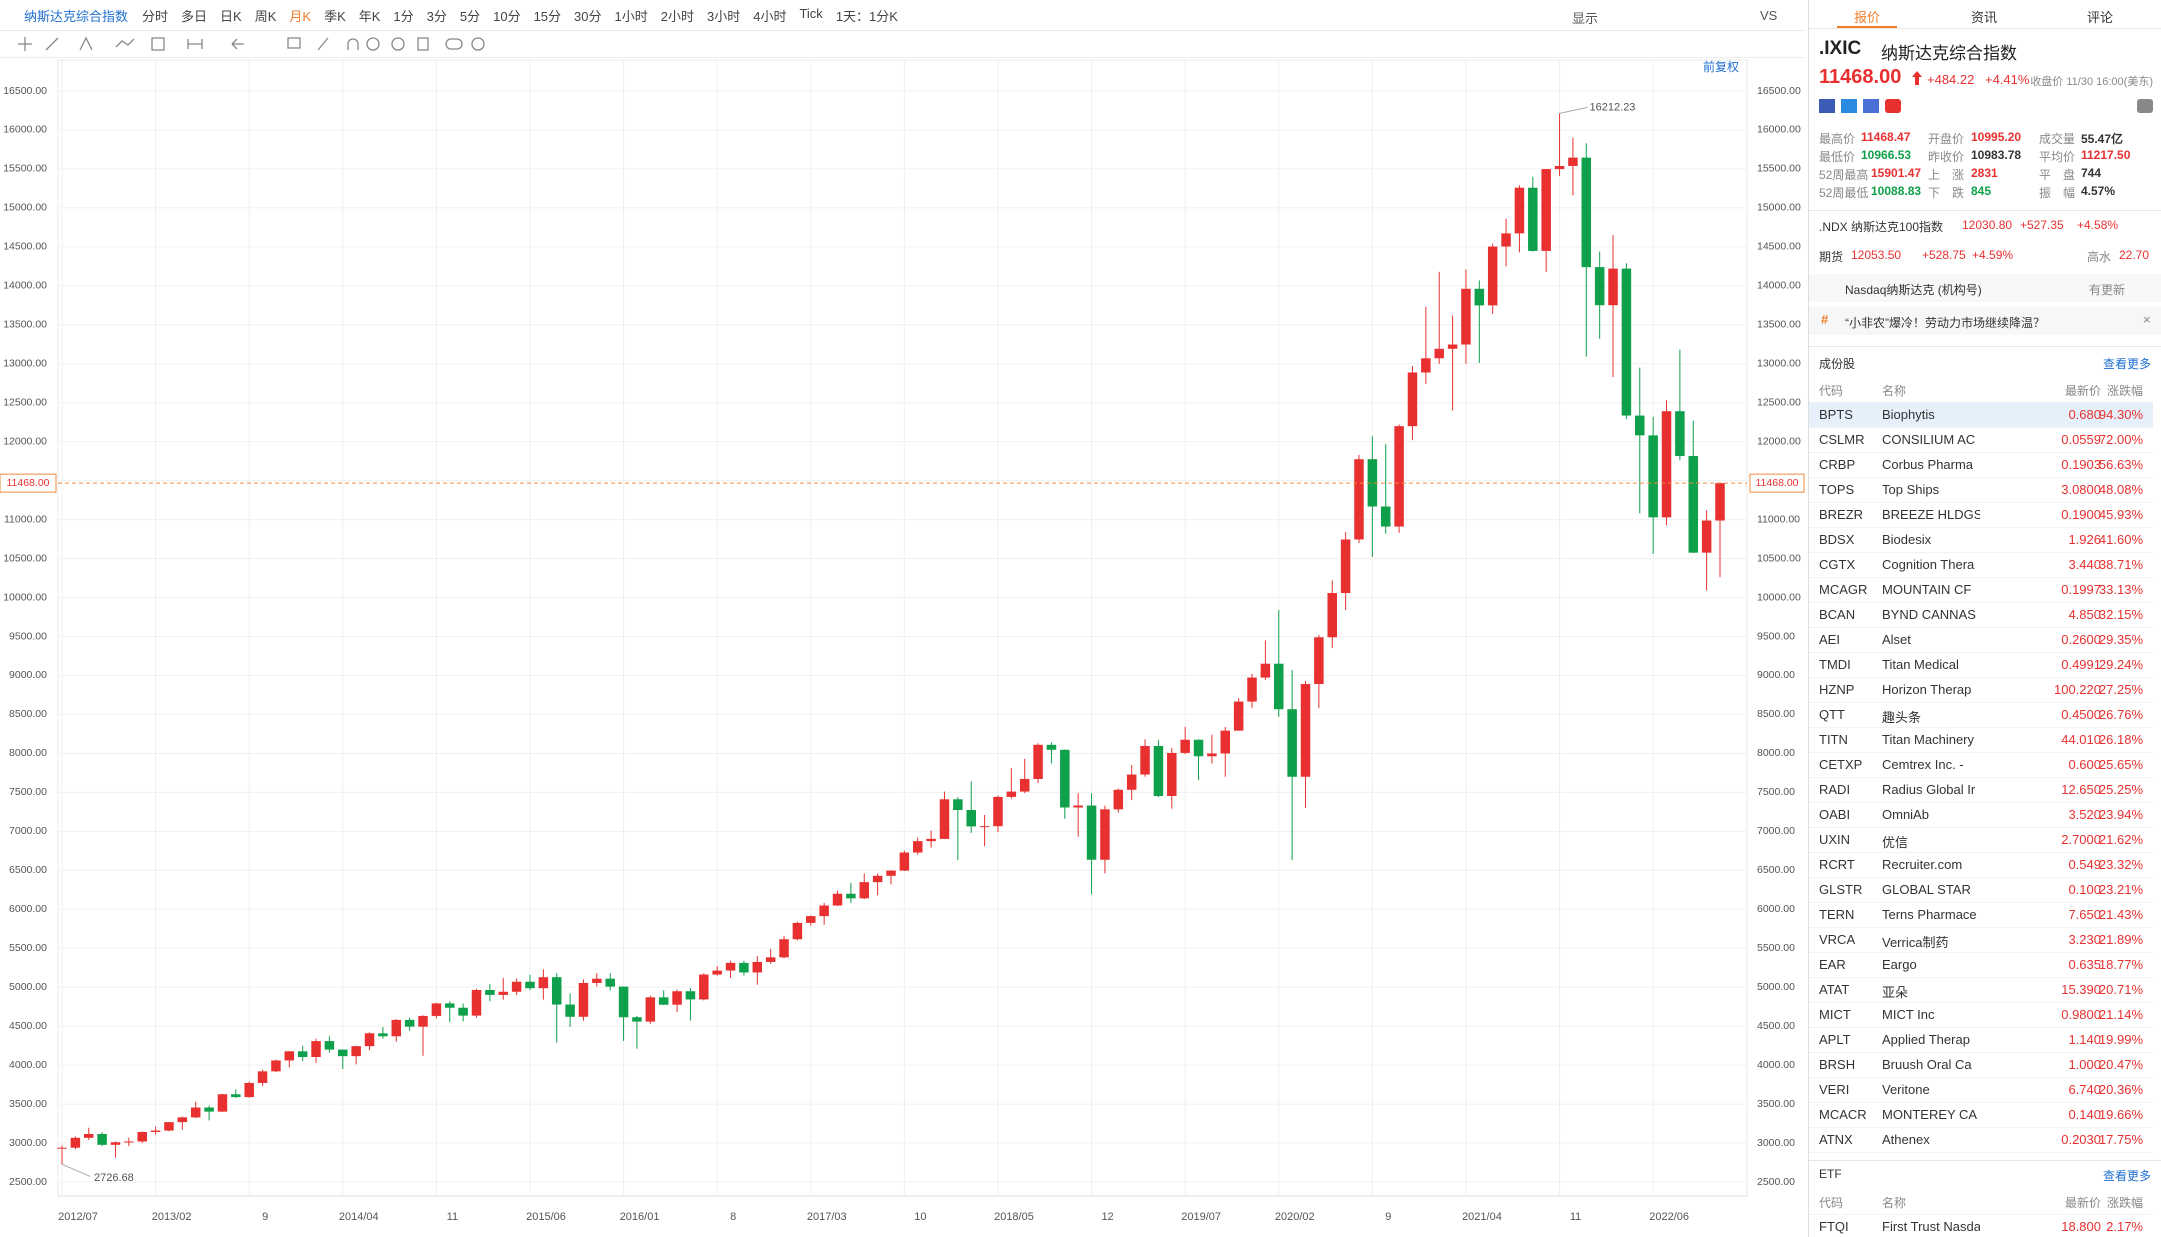  Describe the element at coordinates (770, 16) in the screenshot. I see `period-button: 4小时` at that location.